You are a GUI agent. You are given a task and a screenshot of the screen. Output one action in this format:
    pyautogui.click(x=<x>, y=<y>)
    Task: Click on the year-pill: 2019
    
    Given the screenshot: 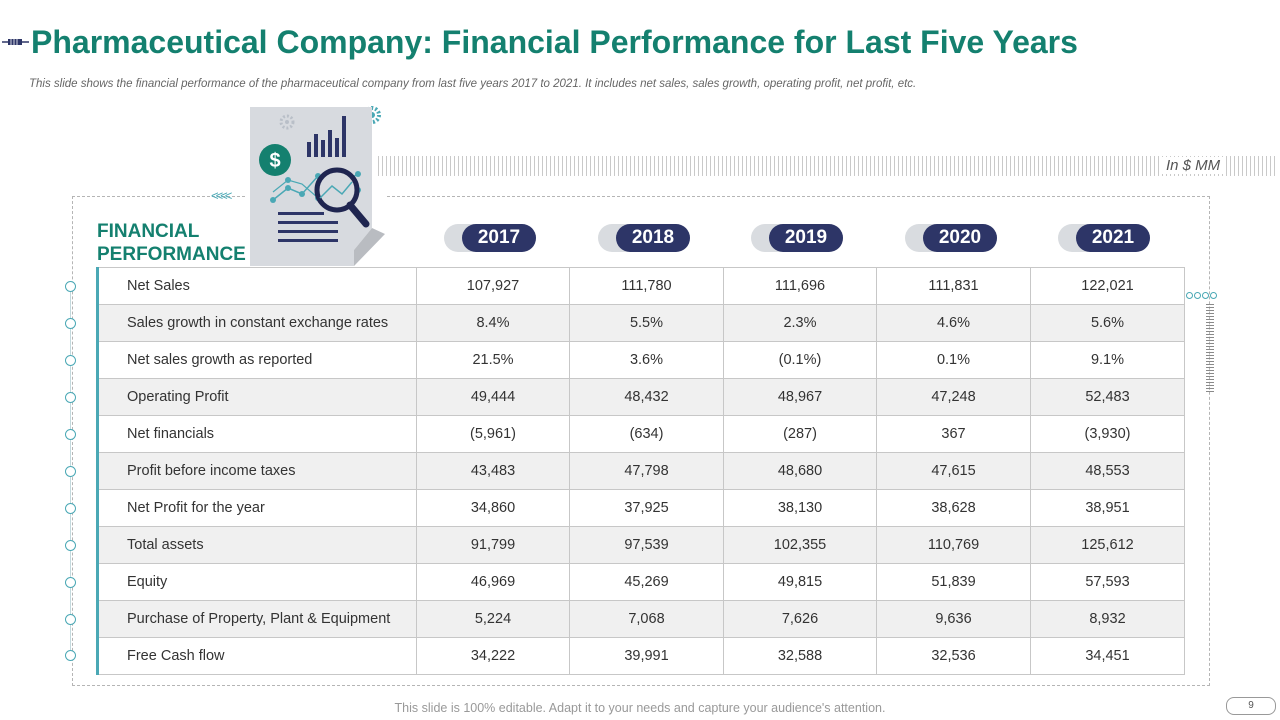 What is the action you would take?
    pyautogui.click(x=797, y=238)
    